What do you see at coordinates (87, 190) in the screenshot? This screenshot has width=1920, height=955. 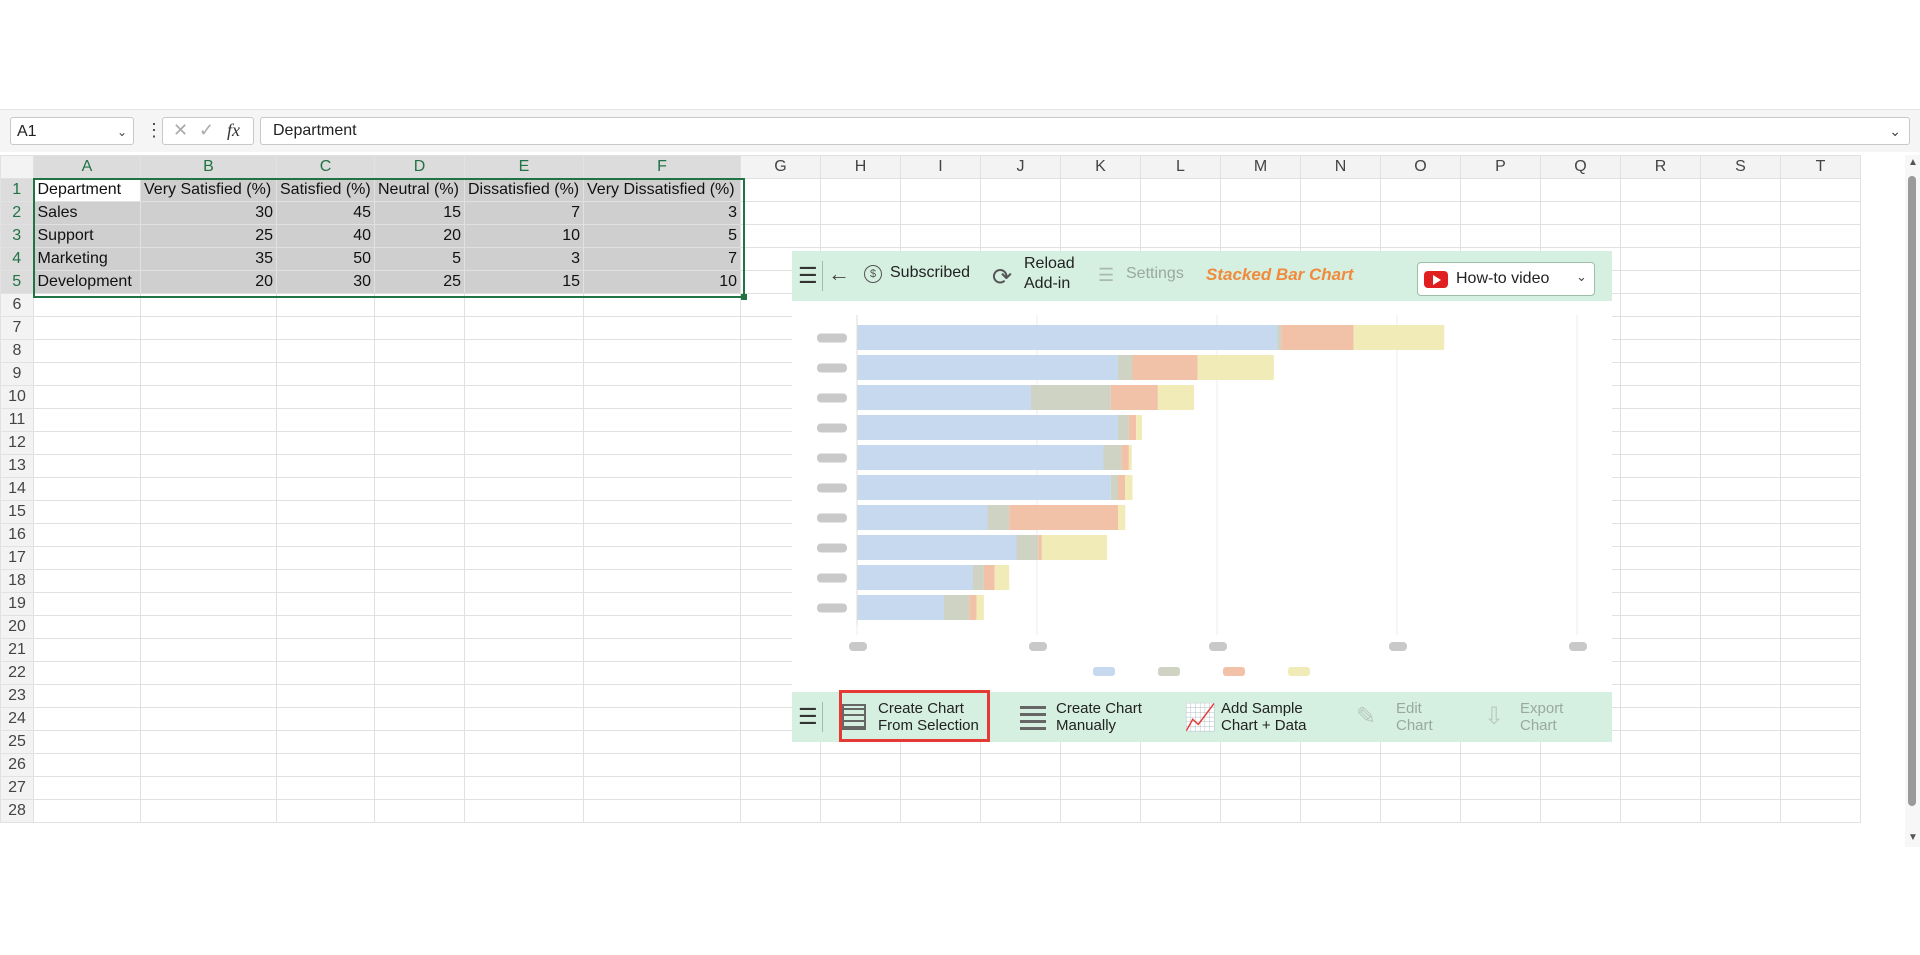 I see `cell: Department` at bounding box center [87, 190].